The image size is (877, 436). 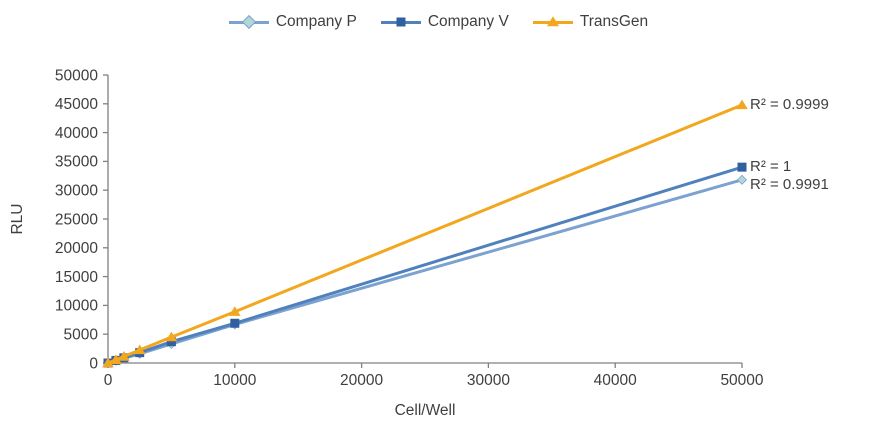 What do you see at coordinates (108, 380) in the screenshot?
I see `x-axis-tick-label: 0` at bounding box center [108, 380].